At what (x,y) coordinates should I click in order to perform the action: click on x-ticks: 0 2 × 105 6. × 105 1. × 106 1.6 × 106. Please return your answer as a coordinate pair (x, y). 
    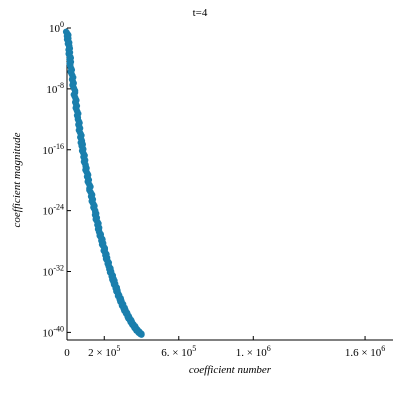
    Looking at the image, I should click on (224, 347).